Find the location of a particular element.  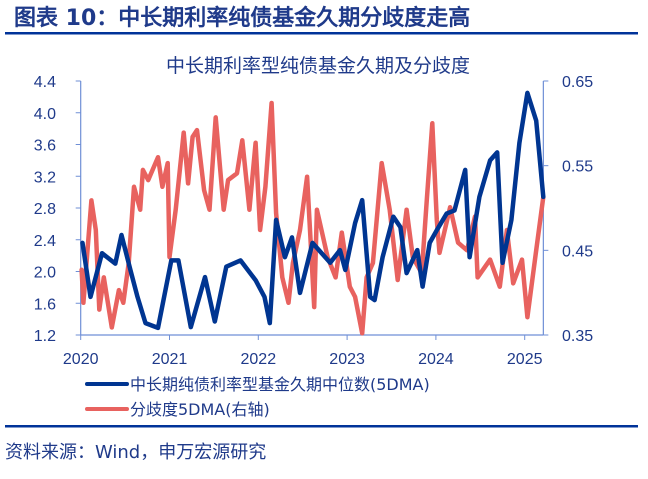

header-rule is located at coordinates (321, 33).